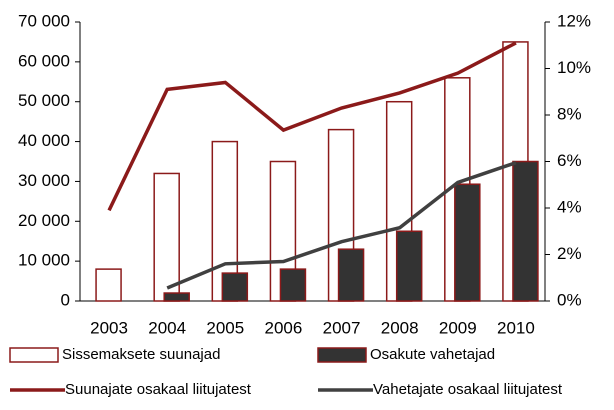 The width and height of the screenshot is (614, 410). What do you see at coordinates (167, 327) in the screenshot?
I see `x-tick-label: 2004` at bounding box center [167, 327].